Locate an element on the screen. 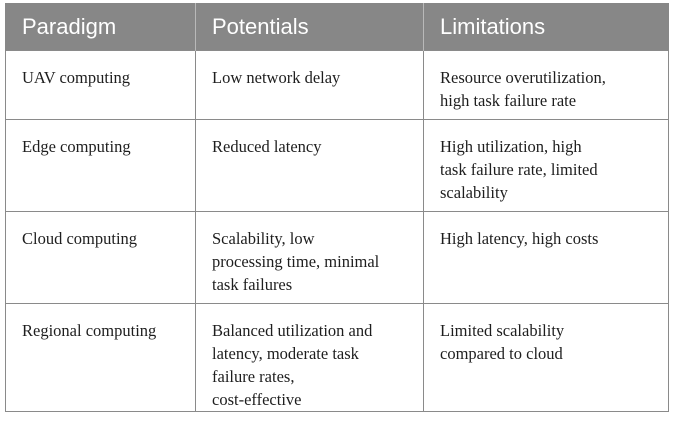 The image size is (673, 423). cell-text: High latency, high costs is located at coordinates (519, 238).